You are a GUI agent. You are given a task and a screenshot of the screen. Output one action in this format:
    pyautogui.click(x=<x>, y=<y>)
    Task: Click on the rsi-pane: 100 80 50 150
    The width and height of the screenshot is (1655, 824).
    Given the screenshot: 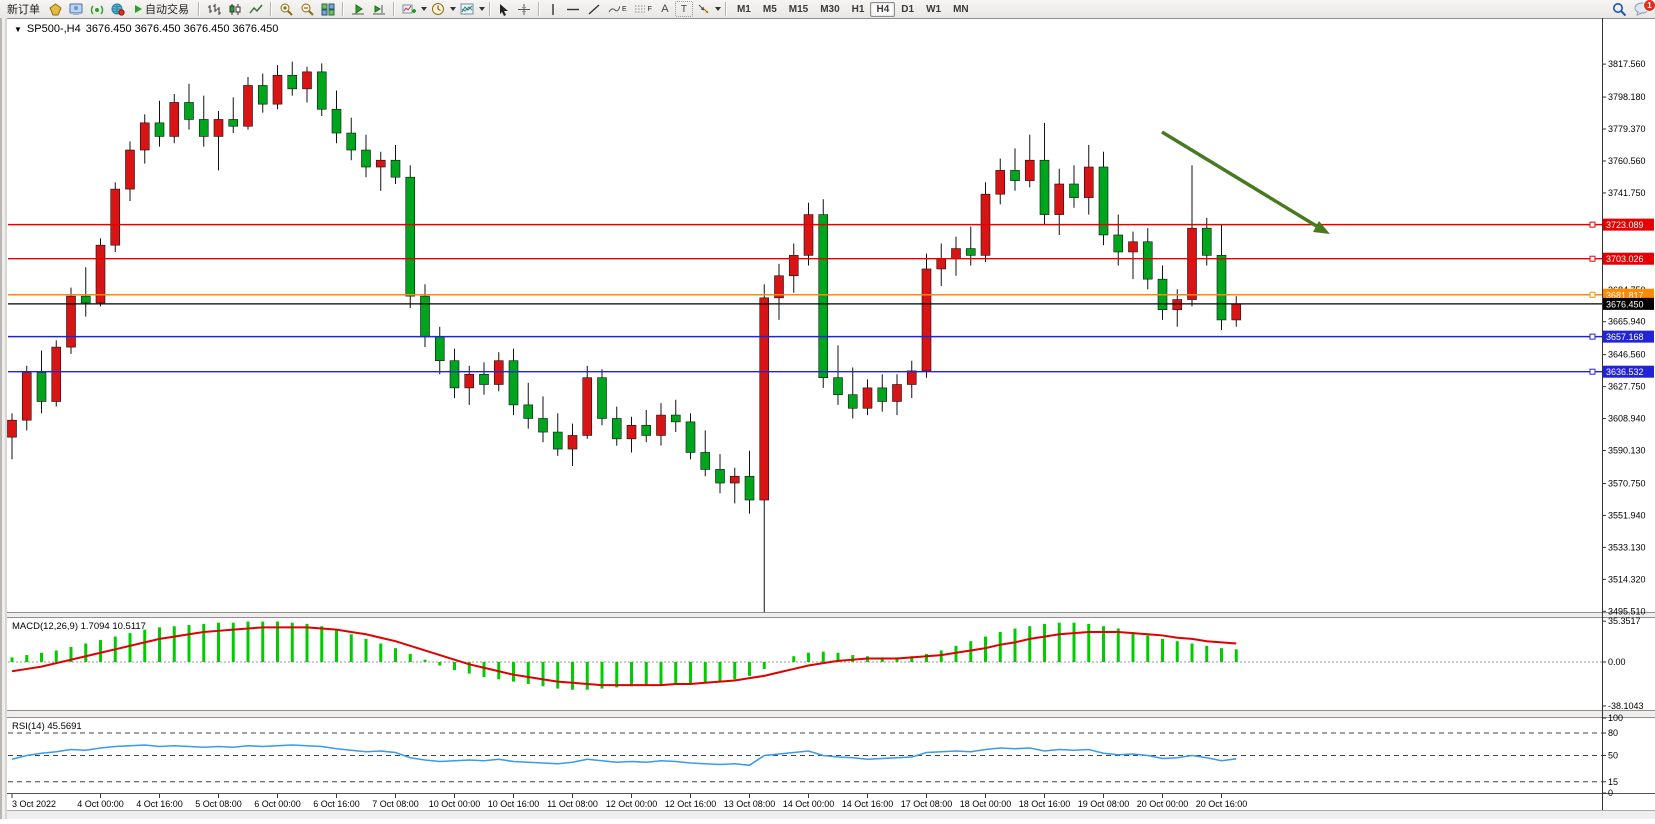 What is the action you would take?
    pyautogui.click(x=815, y=755)
    